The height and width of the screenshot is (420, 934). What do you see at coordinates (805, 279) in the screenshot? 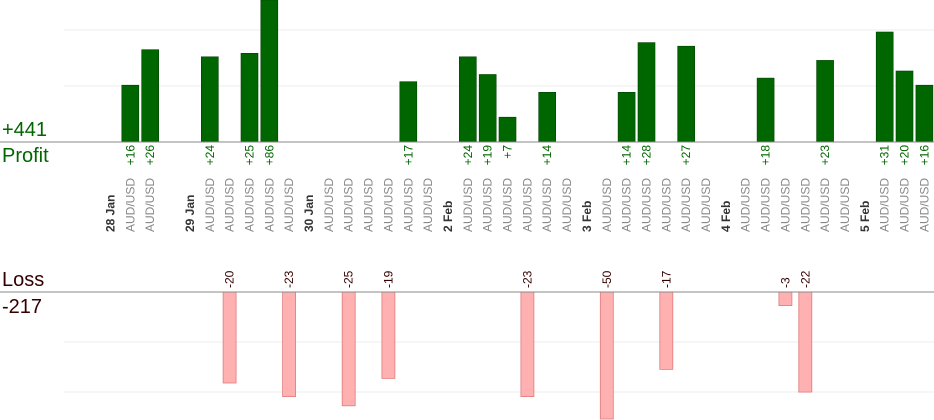
I see `loss-value-label: -22` at bounding box center [805, 279].